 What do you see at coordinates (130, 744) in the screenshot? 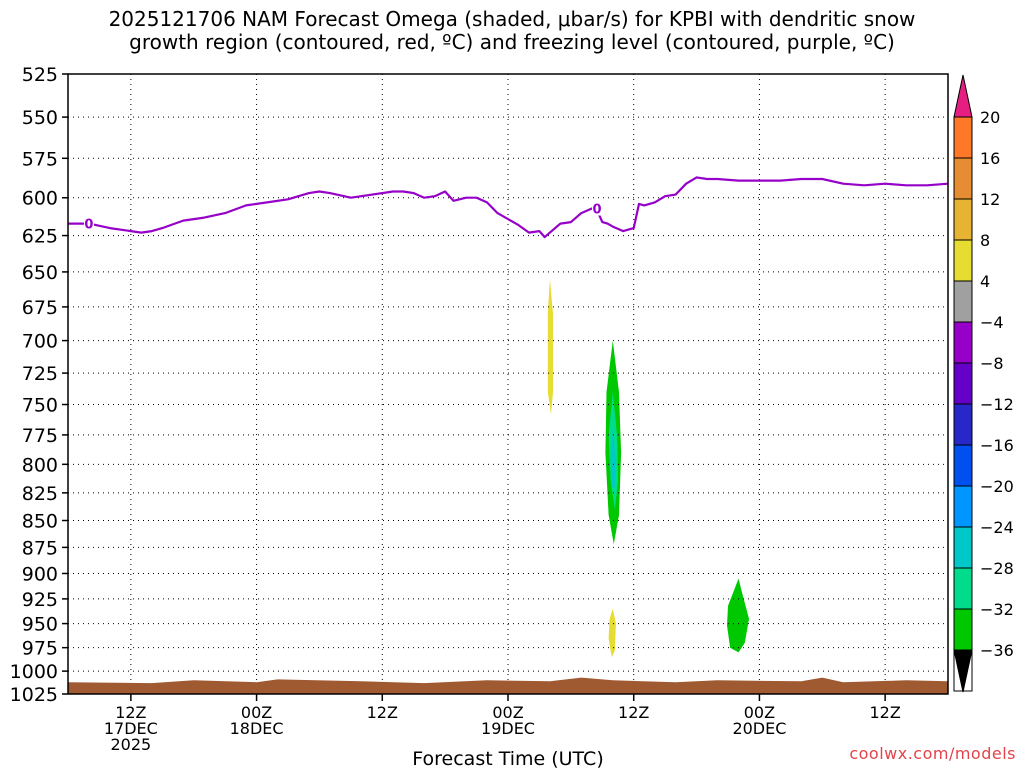
I see `x-tick-label-0-2: 2025` at bounding box center [130, 744].